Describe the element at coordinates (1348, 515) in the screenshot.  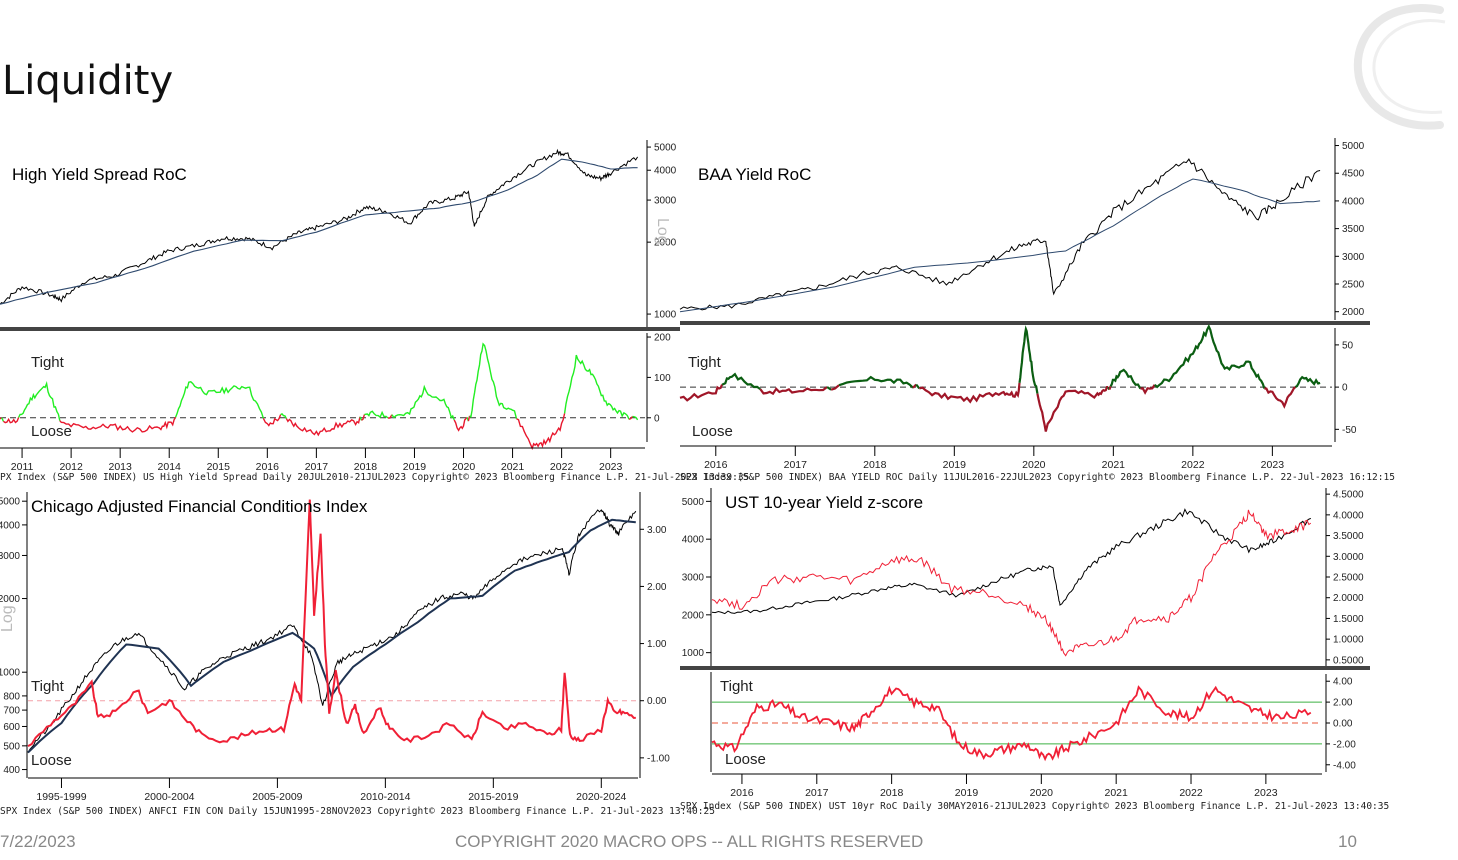
I see `upper-right-y-tick-label: 4.0000` at that location.